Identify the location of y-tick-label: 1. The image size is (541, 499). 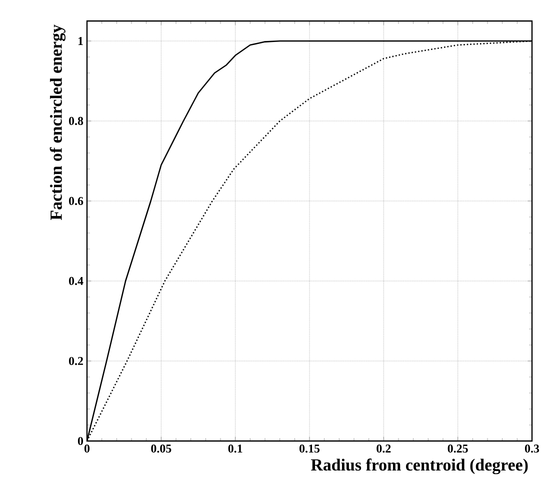
(80, 41).